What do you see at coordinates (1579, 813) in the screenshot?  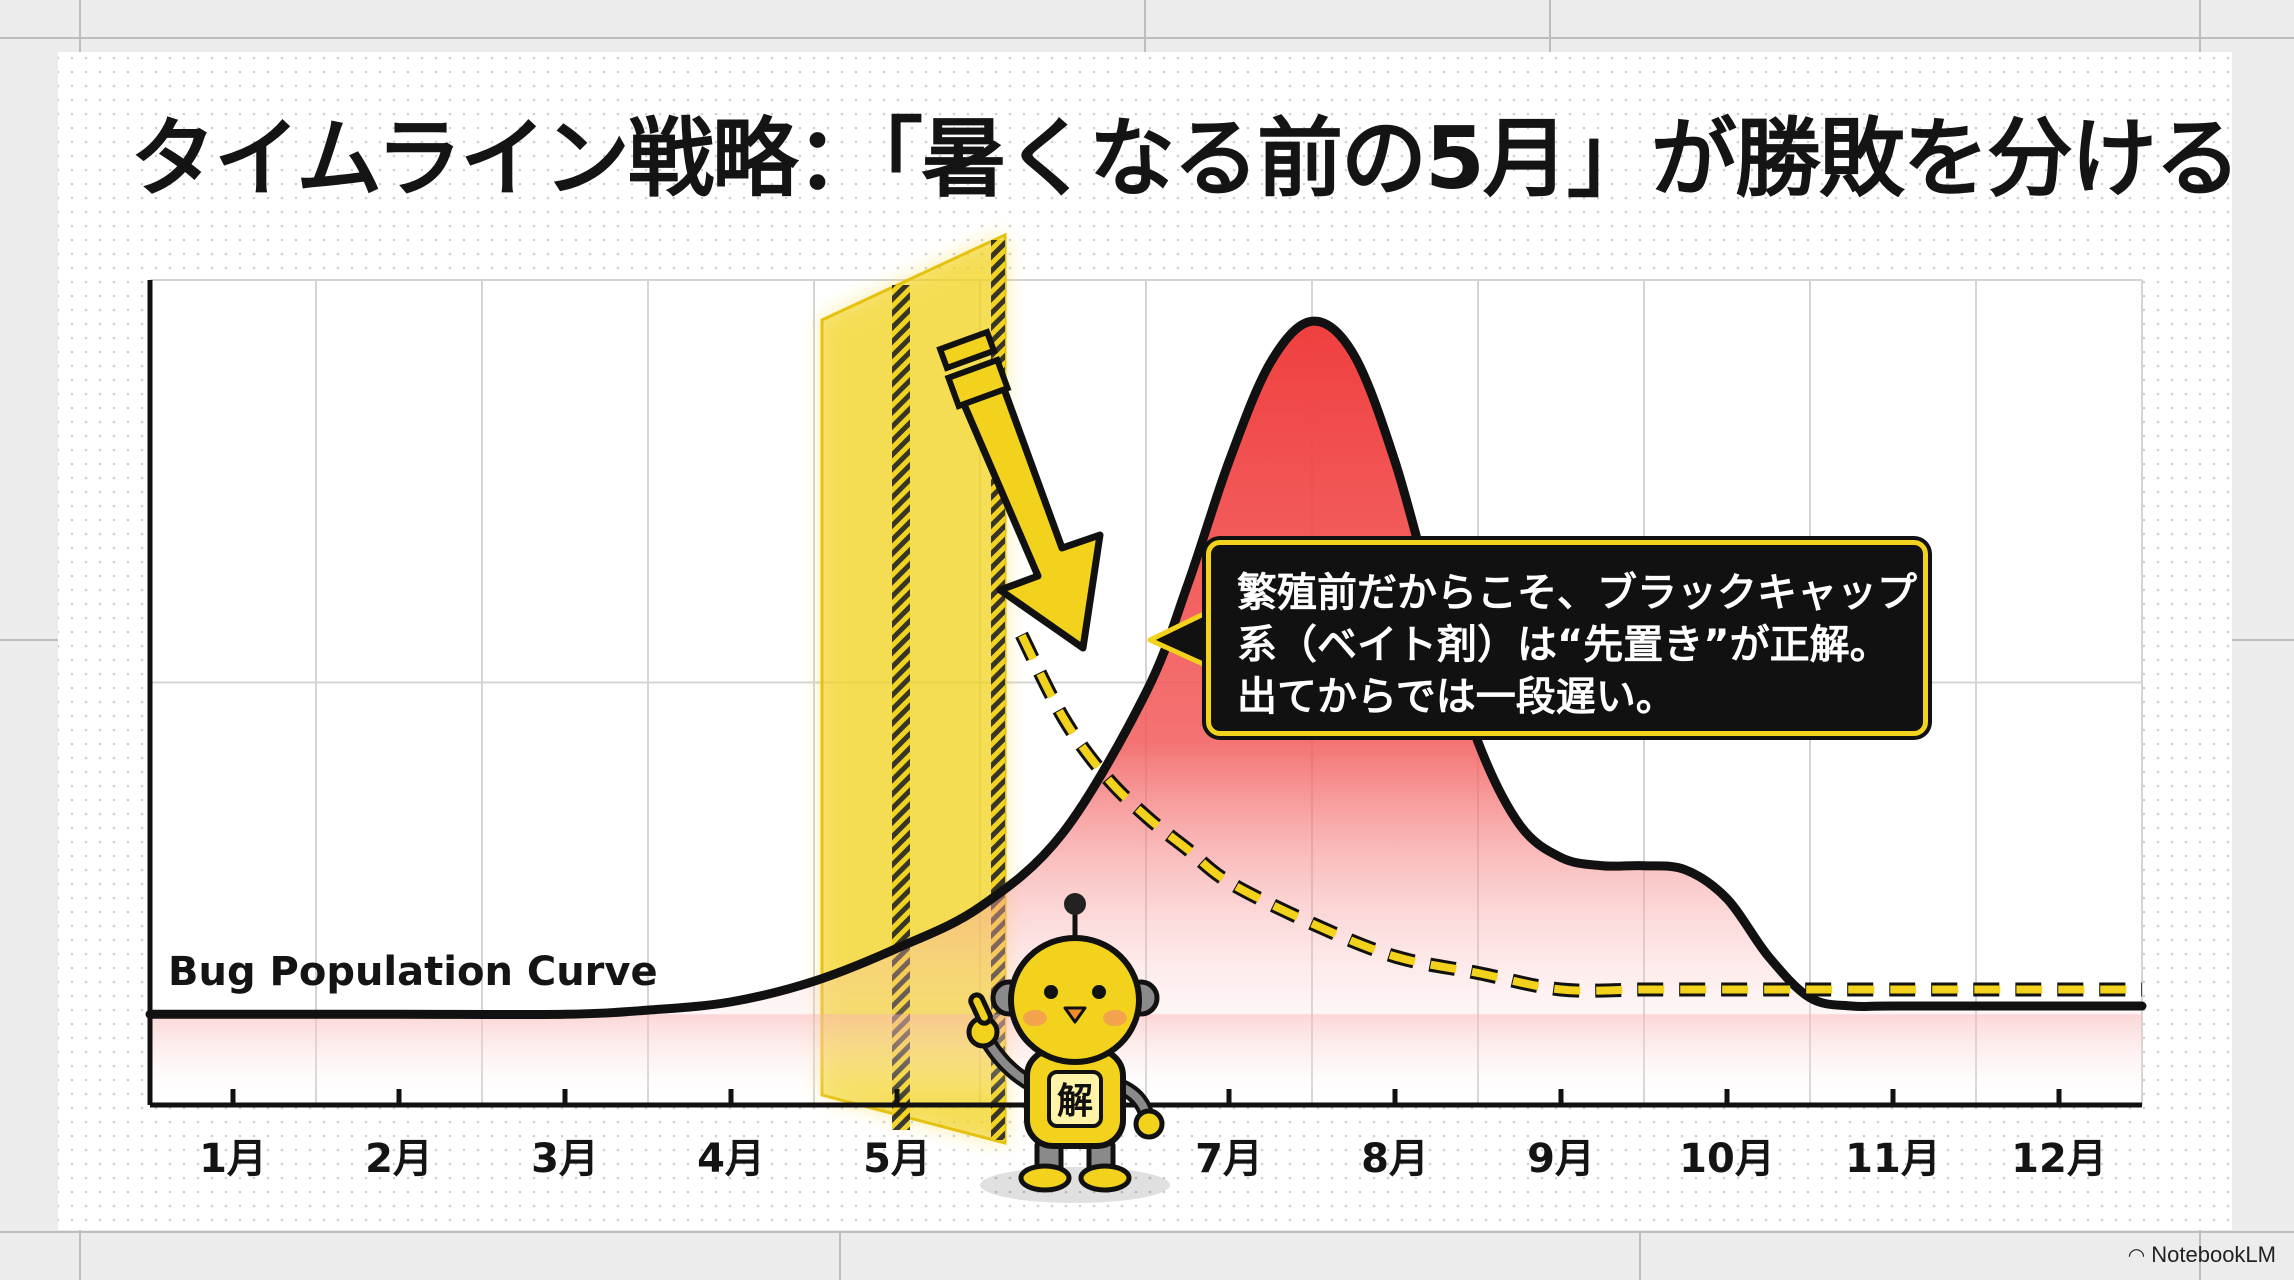 I see `bait-effect-dashed-line` at bounding box center [1579, 813].